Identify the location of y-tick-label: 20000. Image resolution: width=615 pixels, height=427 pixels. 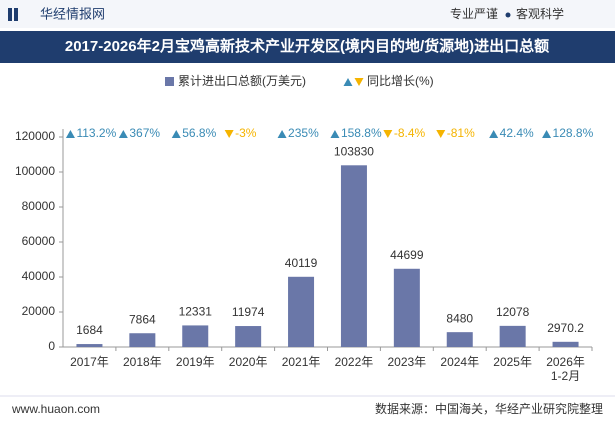
(39, 311).